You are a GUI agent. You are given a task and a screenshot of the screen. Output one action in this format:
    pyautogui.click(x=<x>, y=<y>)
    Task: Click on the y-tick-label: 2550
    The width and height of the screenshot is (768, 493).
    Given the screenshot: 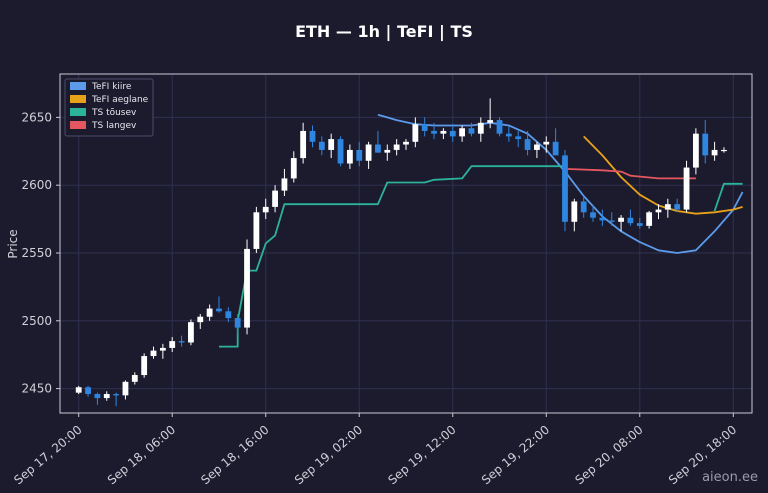 What is the action you would take?
    pyautogui.click(x=36, y=253)
    